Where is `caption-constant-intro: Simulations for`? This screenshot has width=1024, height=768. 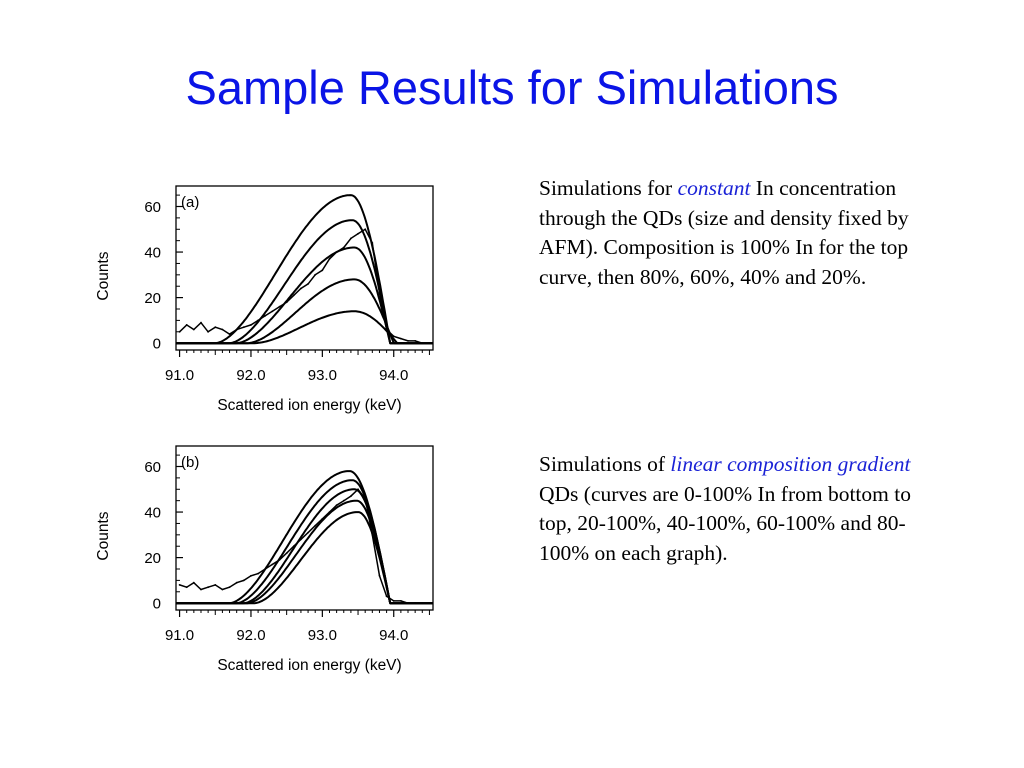
caption-constant-intro: Simulations for is located at coordinates (608, 188).